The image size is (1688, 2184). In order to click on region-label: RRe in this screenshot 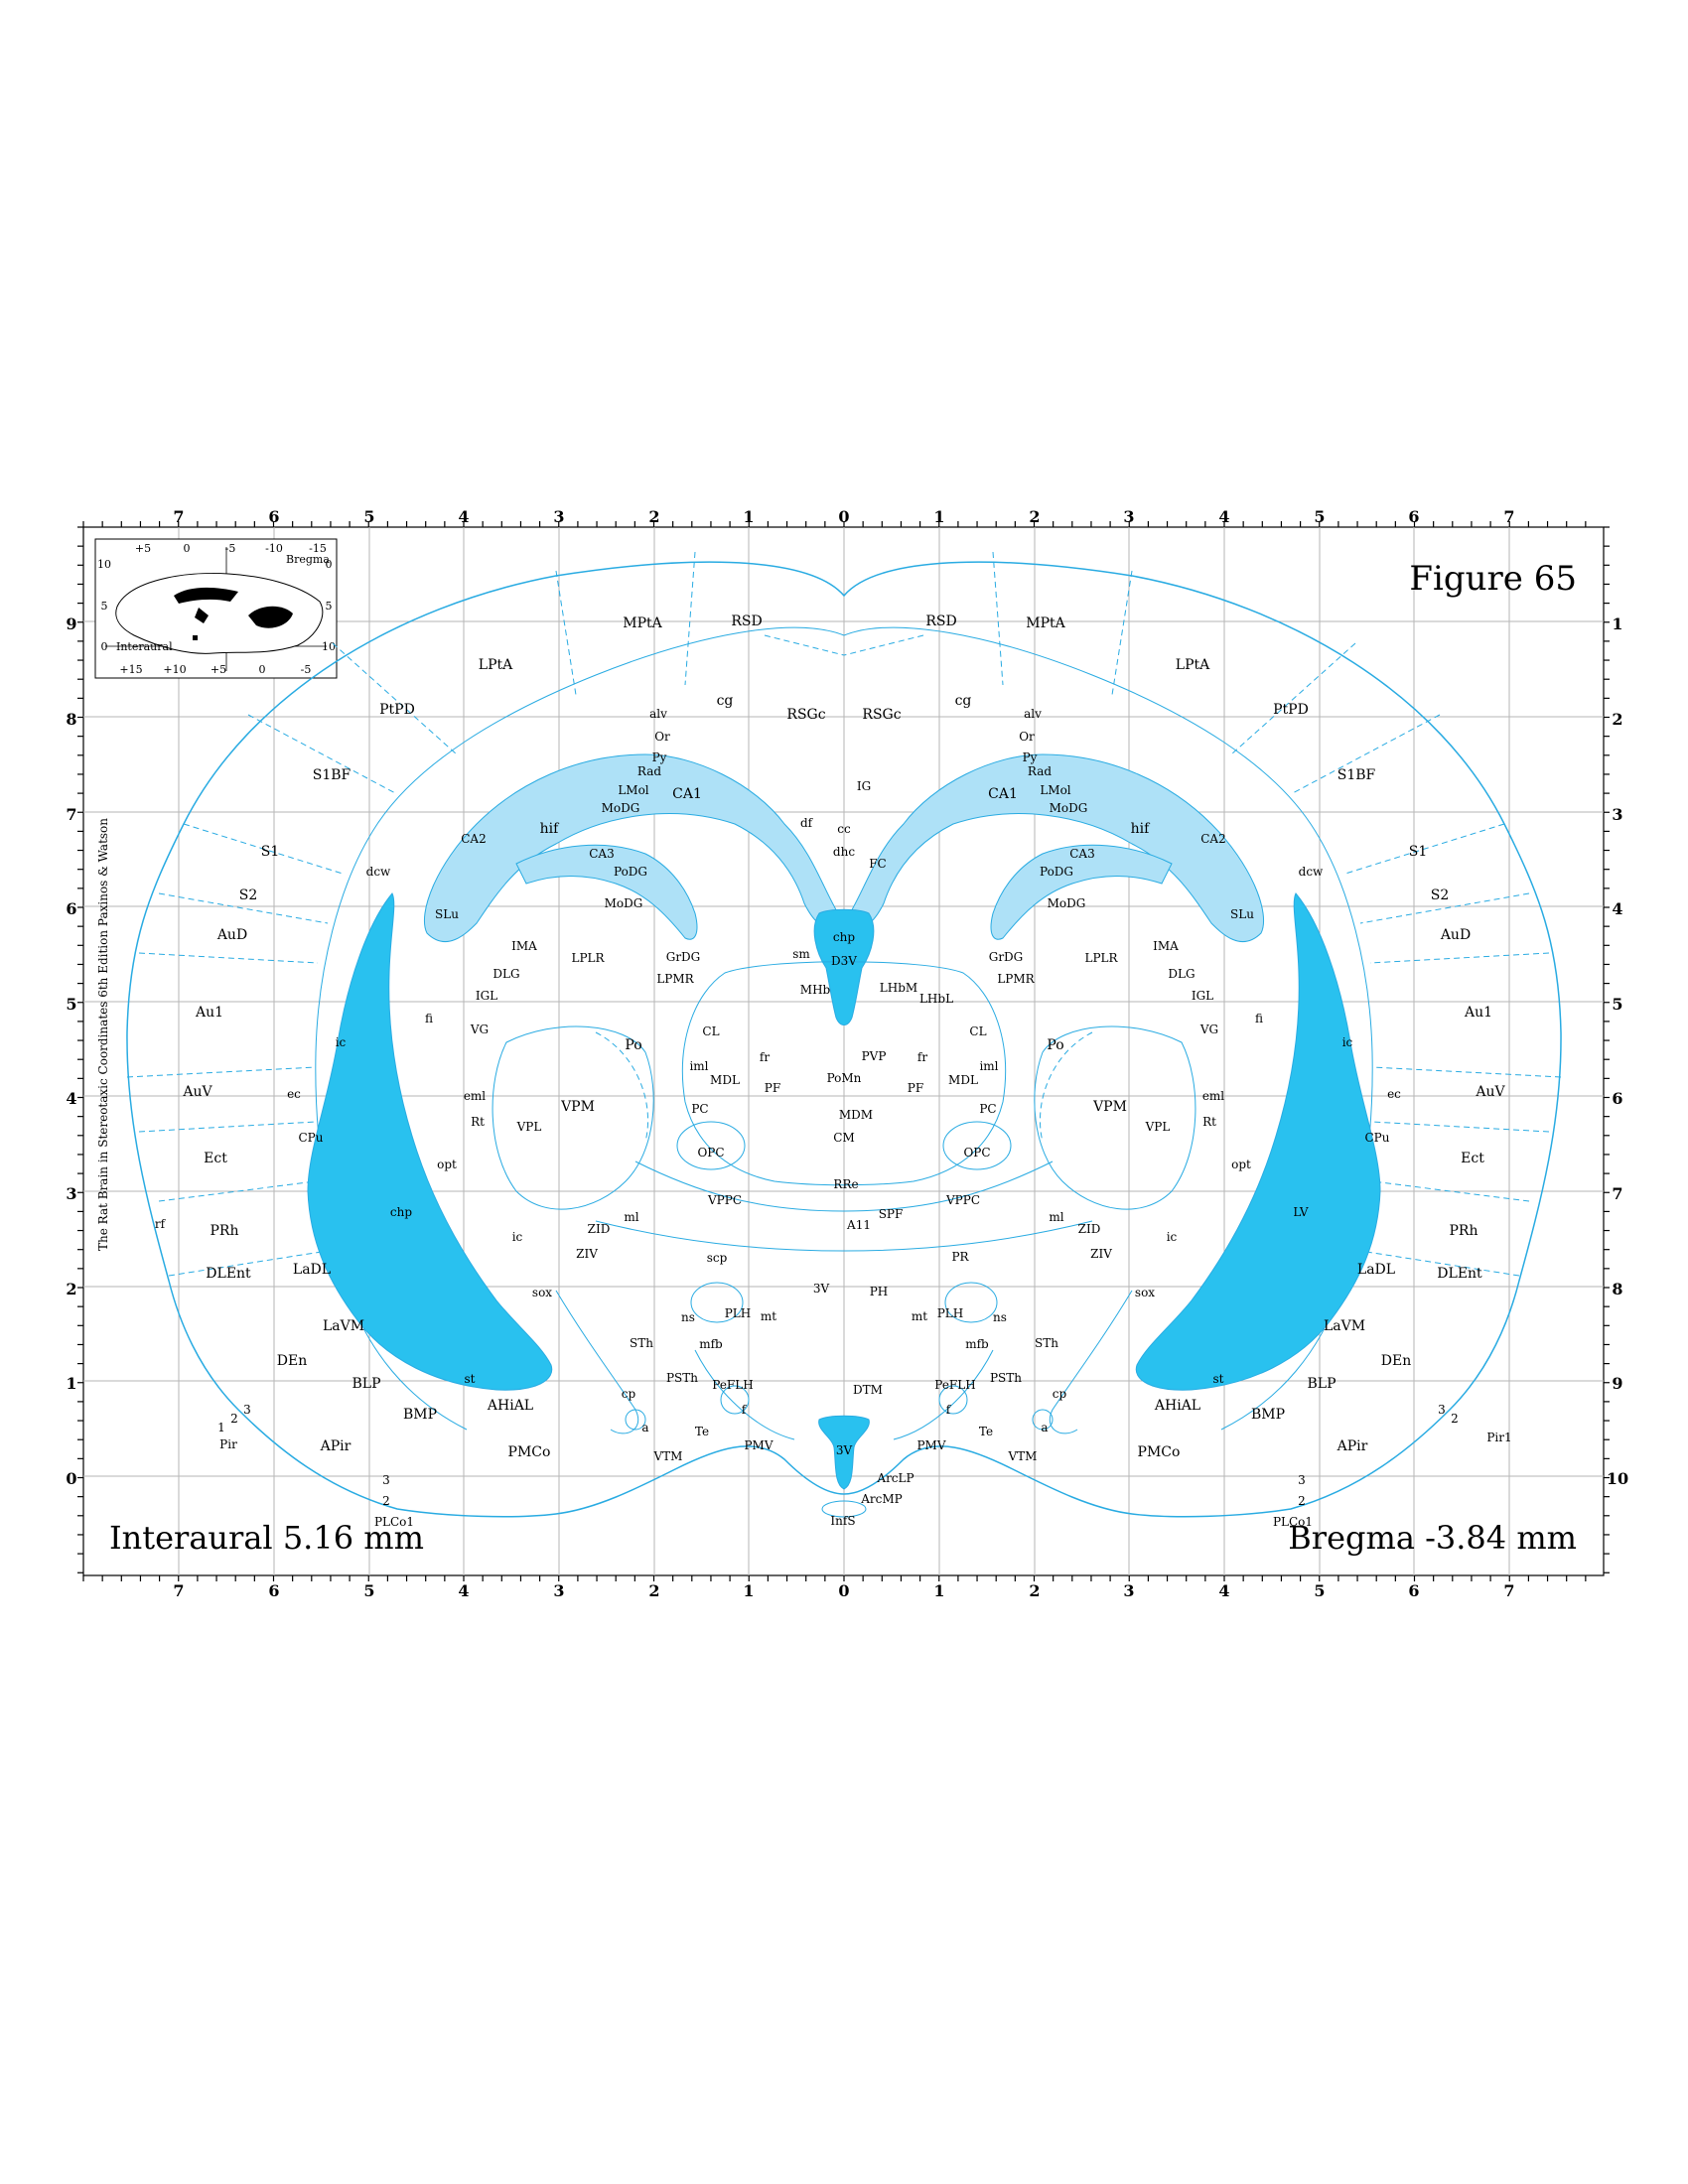, I will do `click(845, 1184)`.